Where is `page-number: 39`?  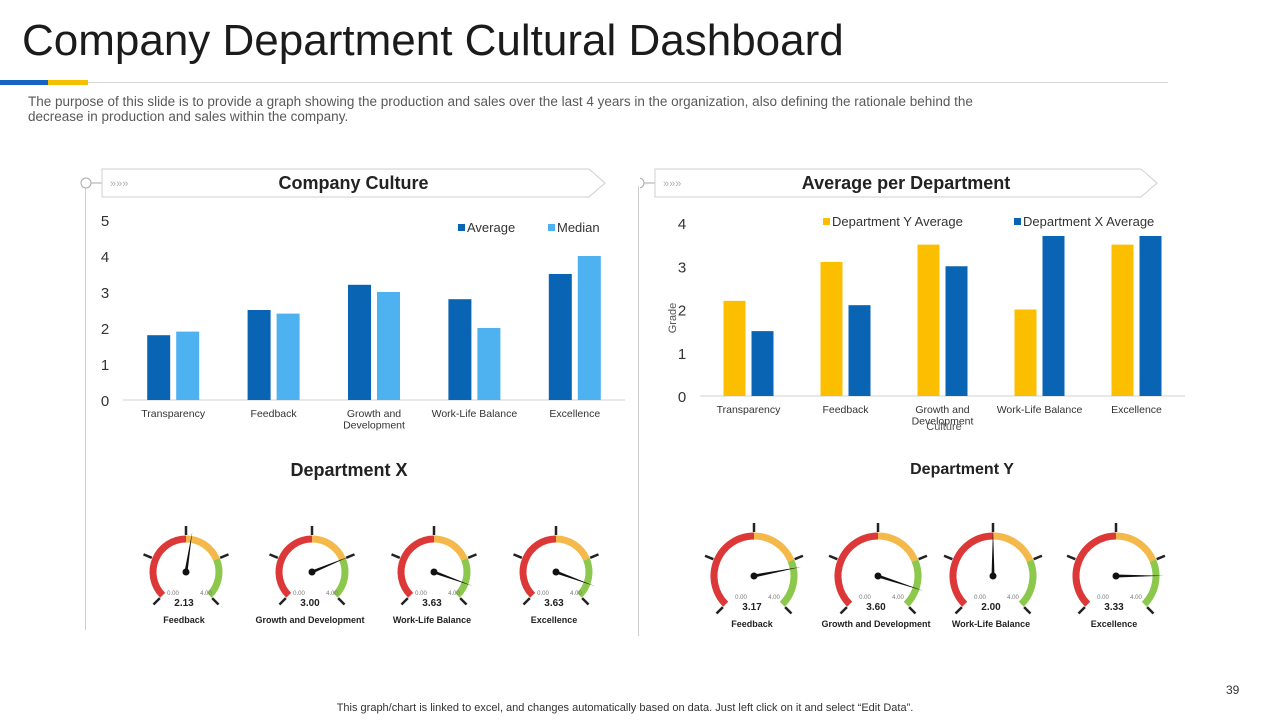 page-number: 39 is located at coordinates (1233, 690).